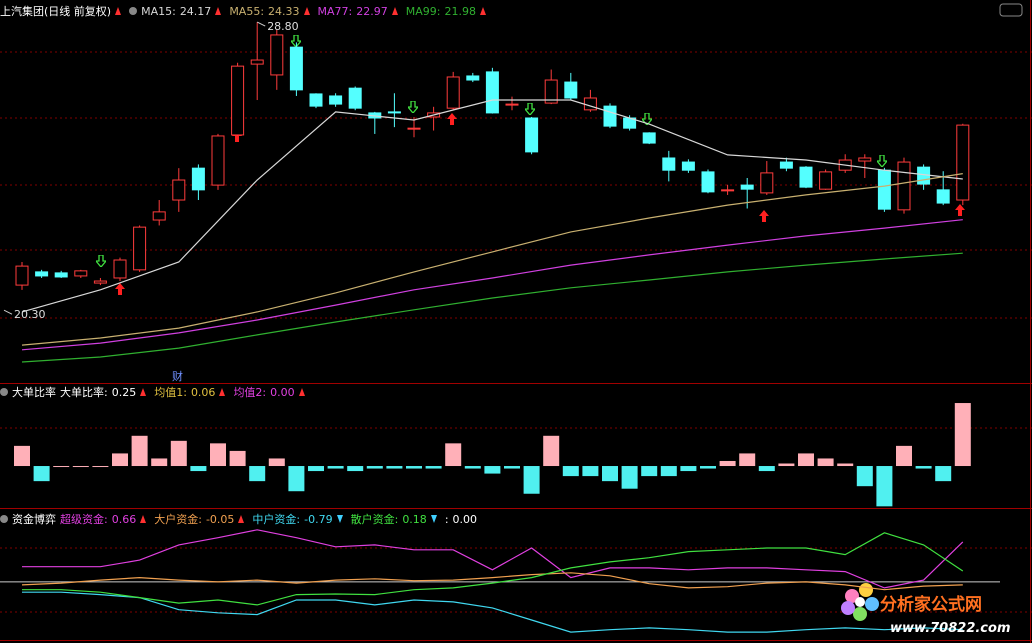 Image resolution: width=1032 pixels, height=643 pixels. Describe the element at coordinates (178, 519) in the screenshot. I see `series-name: 大户资金:` at that location.